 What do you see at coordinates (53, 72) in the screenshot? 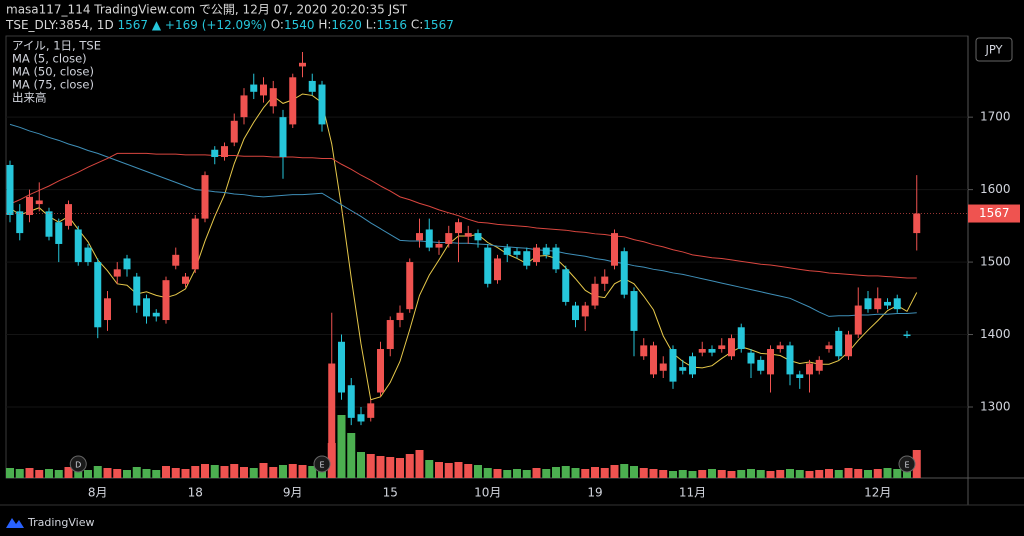
I see `legend-entry: MA (50, close)` at bounding box center [53, 72].